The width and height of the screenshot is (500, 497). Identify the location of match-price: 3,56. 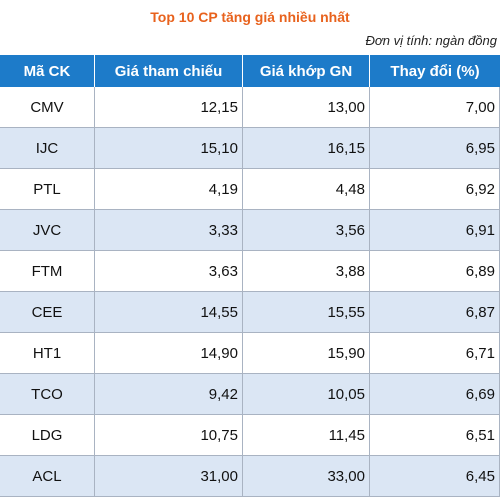
(306, 230).